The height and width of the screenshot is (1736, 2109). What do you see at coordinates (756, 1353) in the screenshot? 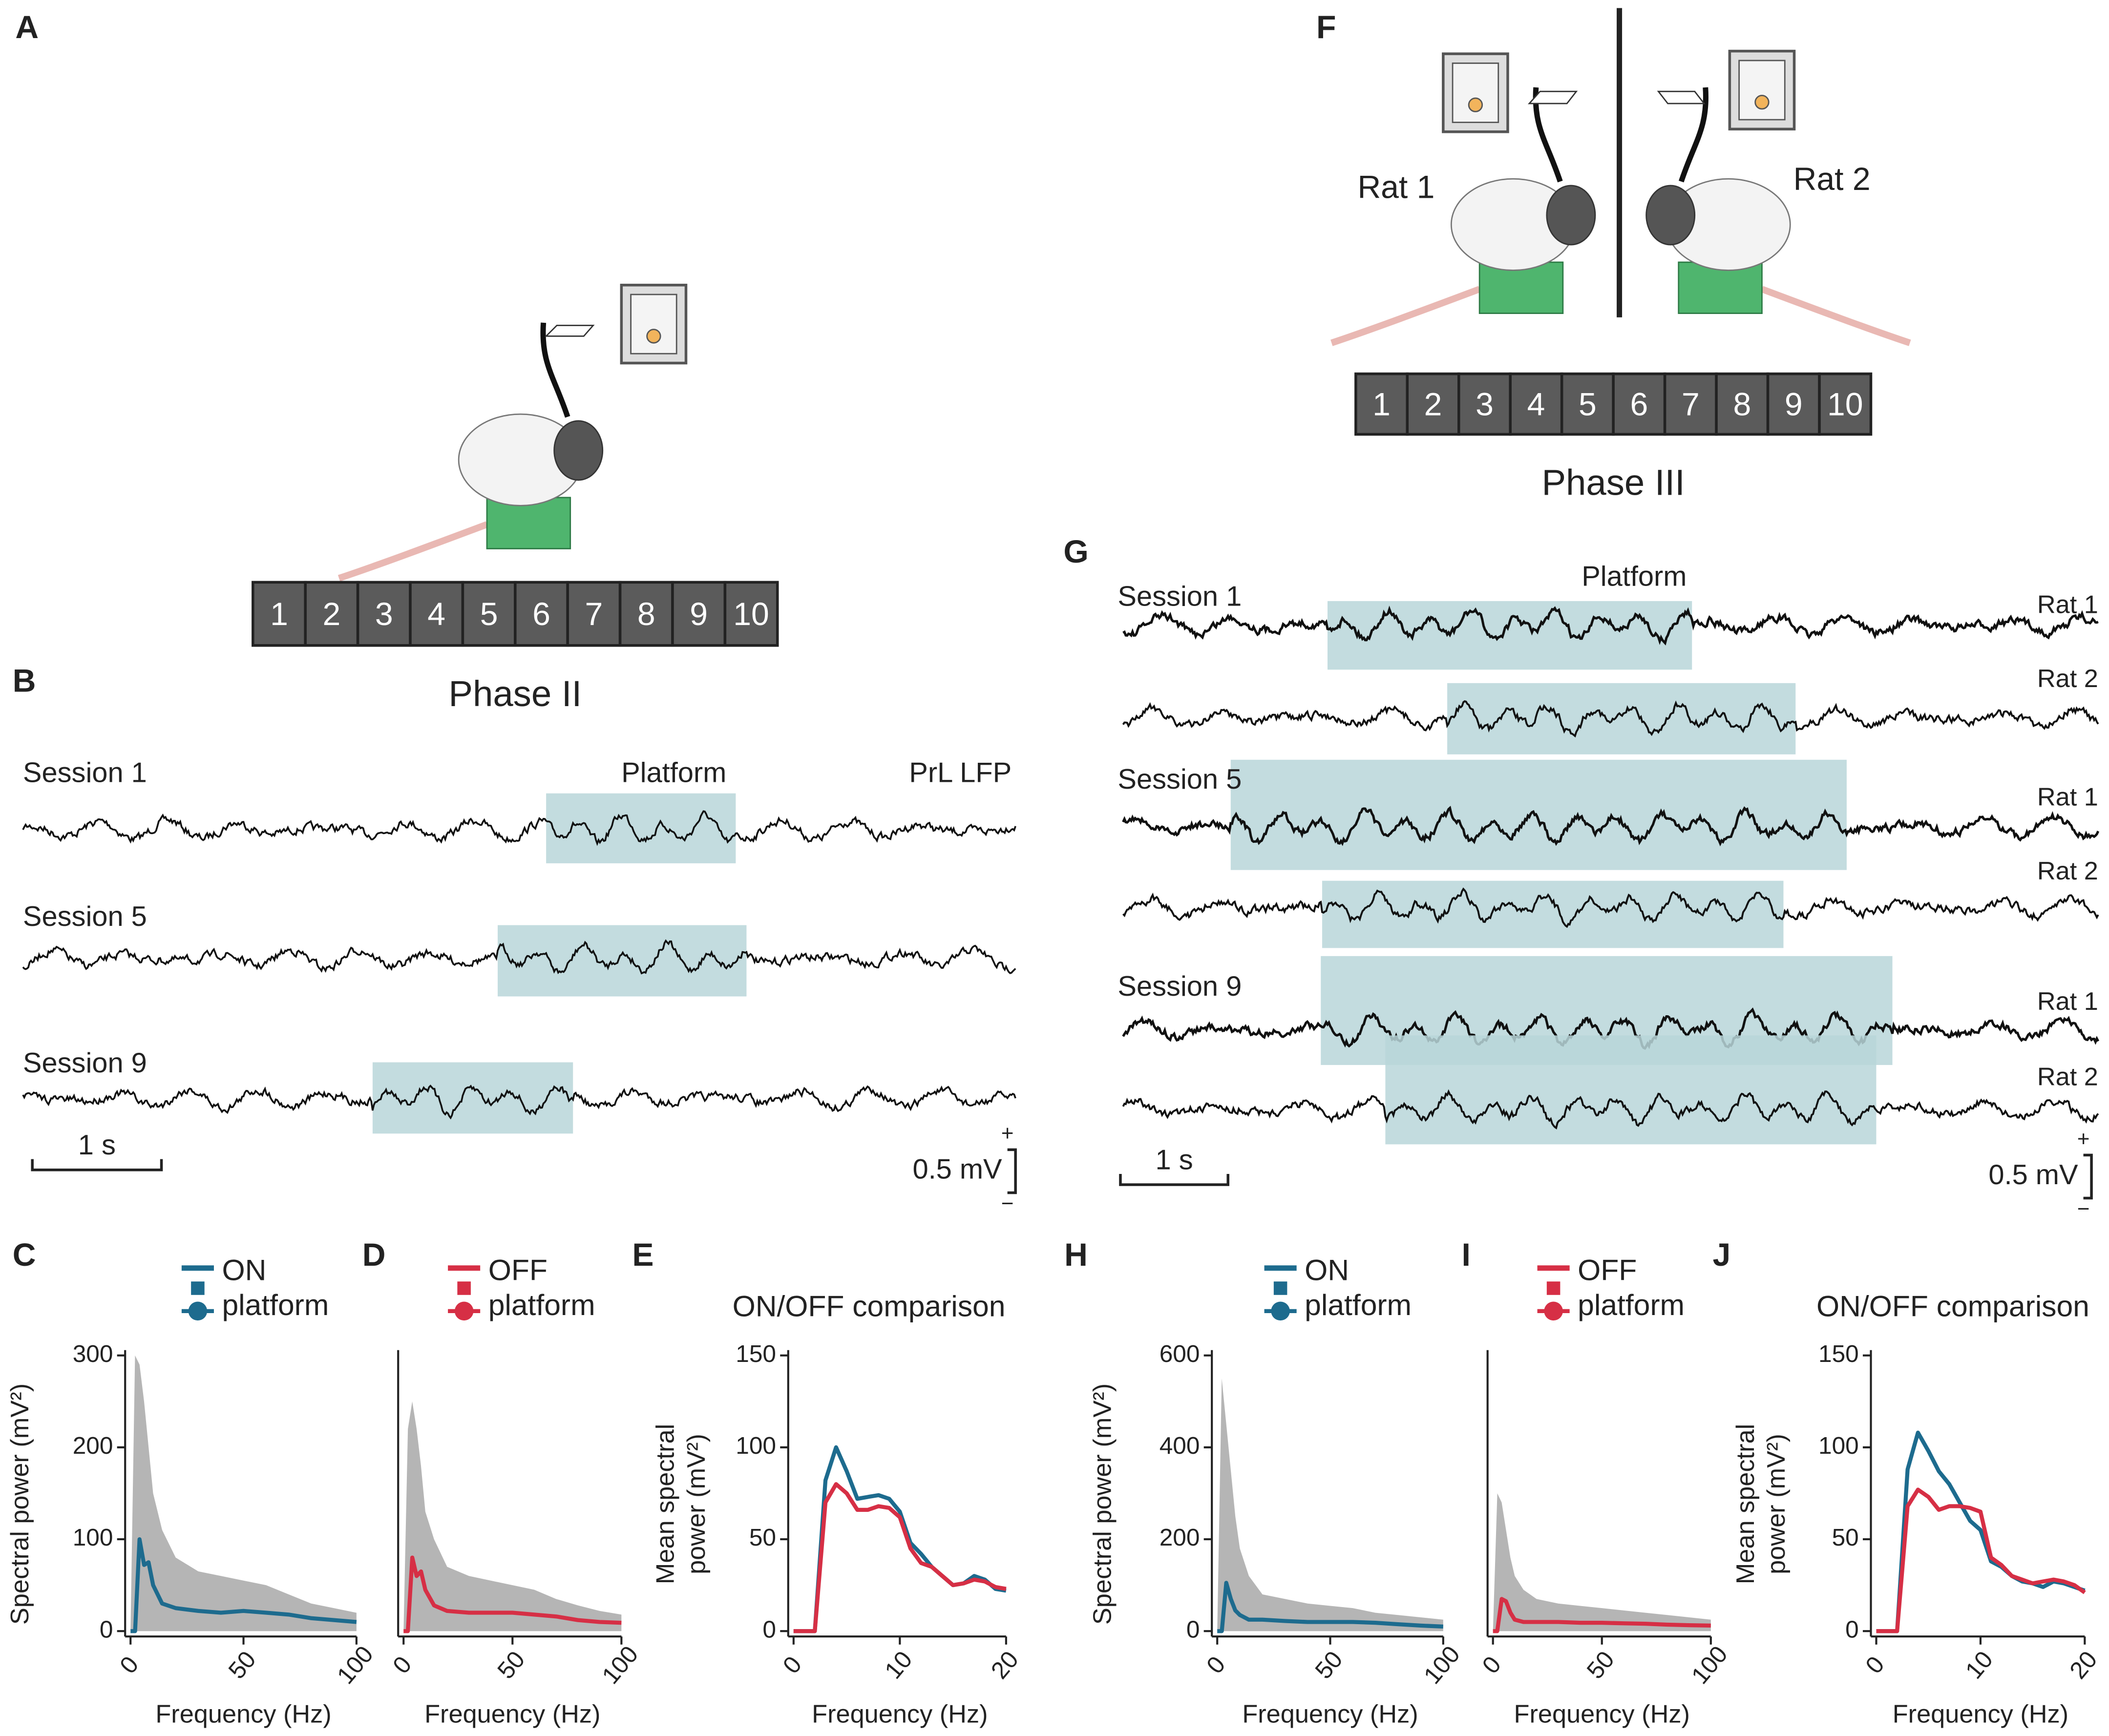
I see `y-tick-label: 150` at bounding box center [756, 1353].